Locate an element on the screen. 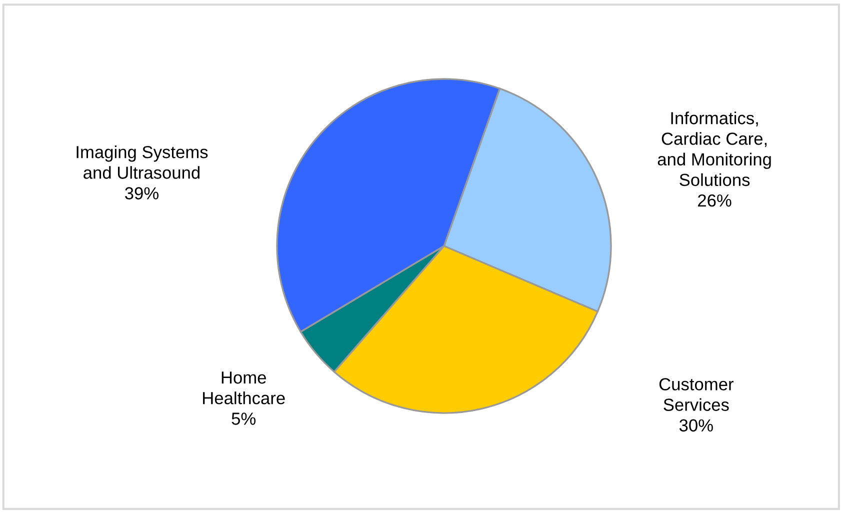 The width and height of the screenshot is (844, 512). data-label: 39% is located at coordinates (141, 193).